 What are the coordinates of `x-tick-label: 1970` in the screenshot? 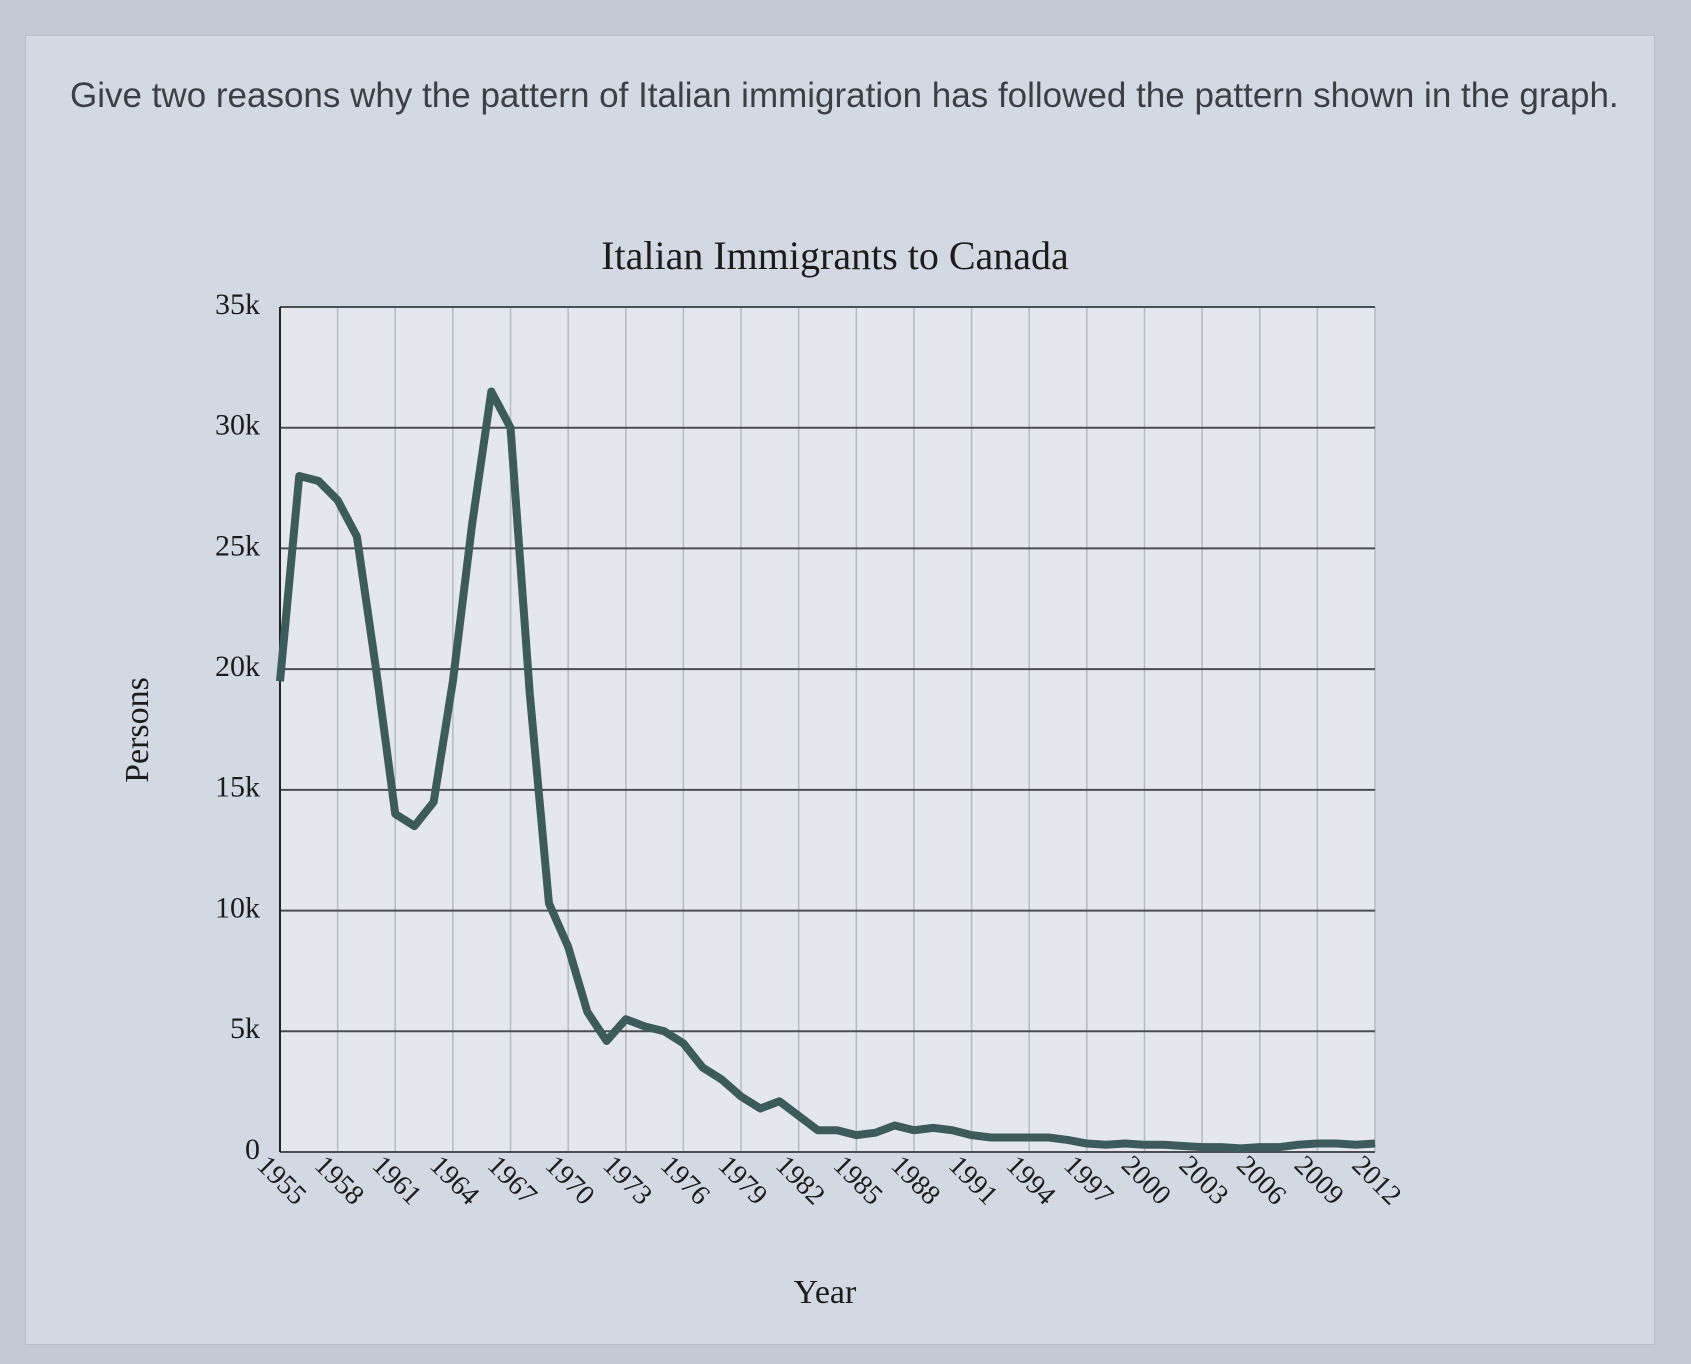 It's located at (570, 1181).